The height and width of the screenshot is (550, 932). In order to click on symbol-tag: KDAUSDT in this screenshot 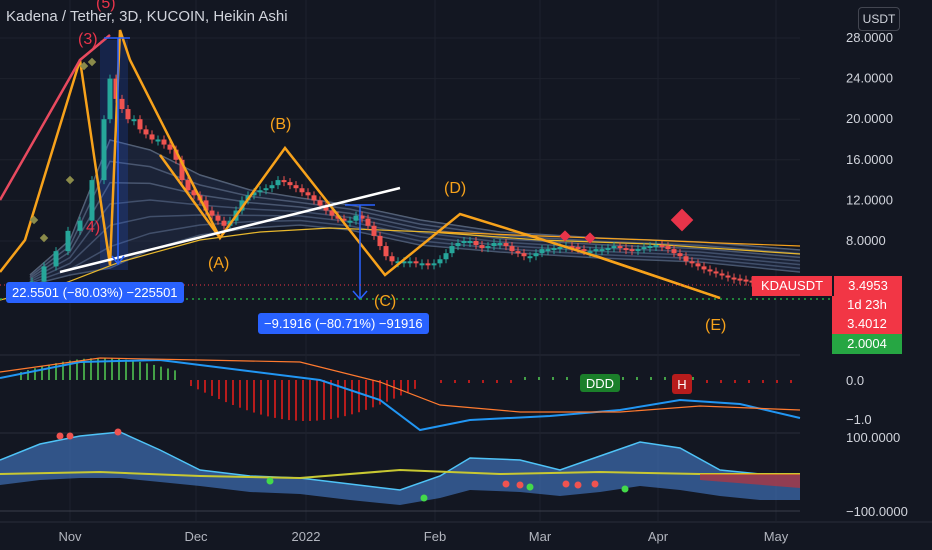, I will do `click(792, 286)`.